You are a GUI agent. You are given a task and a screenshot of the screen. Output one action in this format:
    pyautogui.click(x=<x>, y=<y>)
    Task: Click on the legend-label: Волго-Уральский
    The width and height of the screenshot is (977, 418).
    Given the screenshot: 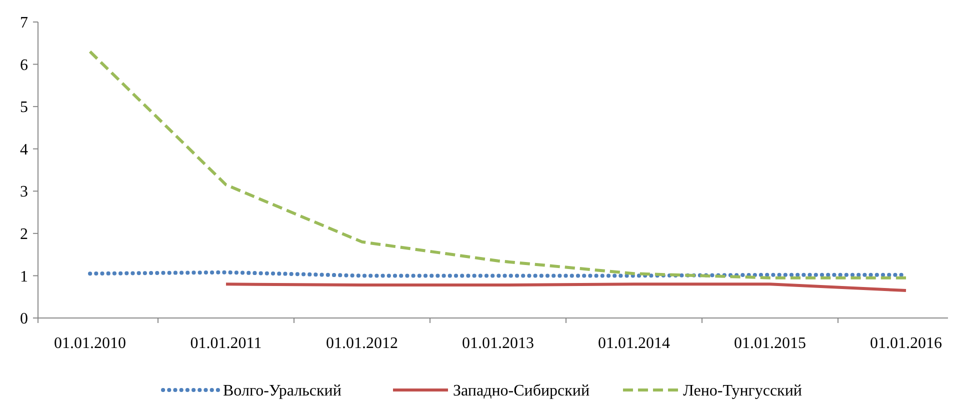 What is the action you would take?
    pyautogui.click(x=282, y=391)
    